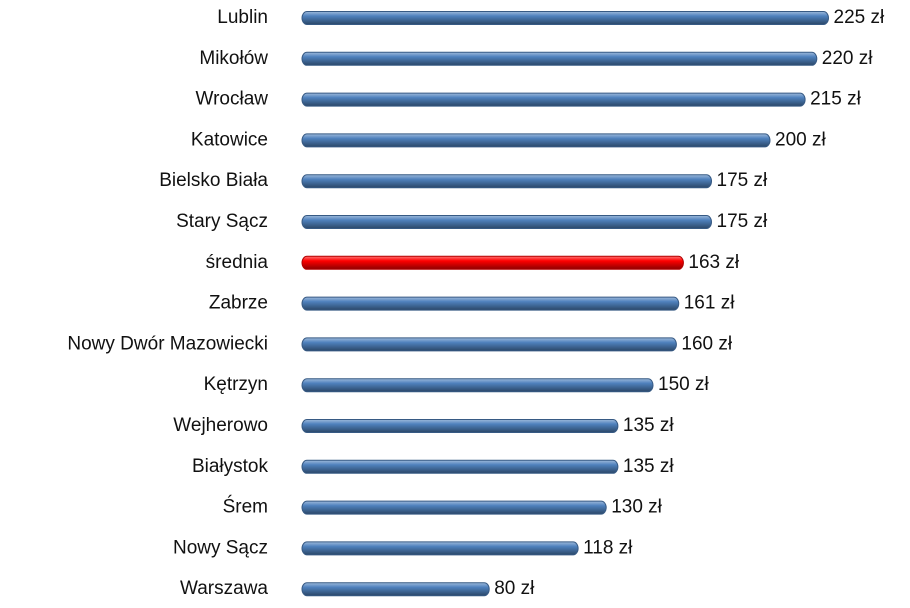  Describe the element at coordinates (167, 343) in the screenshot. I see `category-label: Nowy Dwór Mazowiecki` at that location.